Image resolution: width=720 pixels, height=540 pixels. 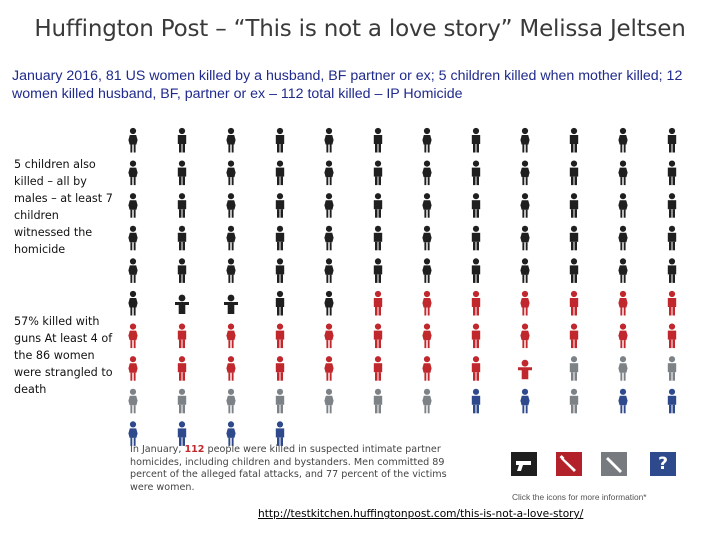 What do you see at coordinates (569, 464) in the screenshot?
I see `knife-filter-button` at bounding box center [569, 464].